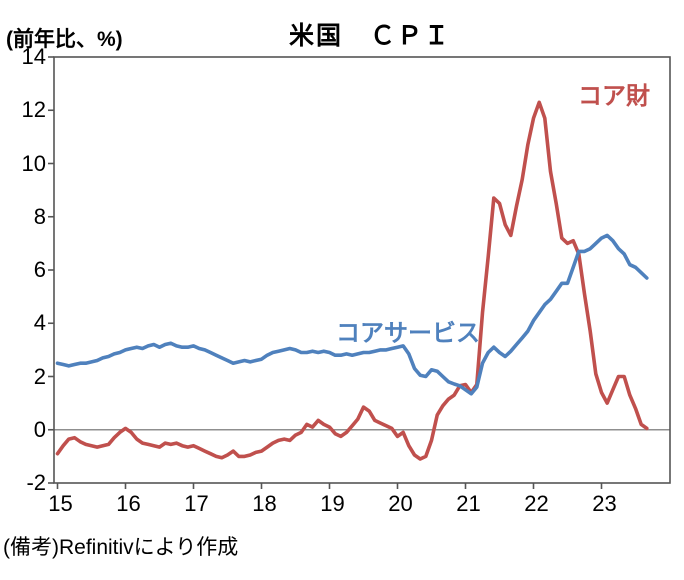 The width and height of the screenshot is (684, 580). Describe the element at coordinates (604, 503) in the screenshot. I see `x-tick-label: 23` at that location.